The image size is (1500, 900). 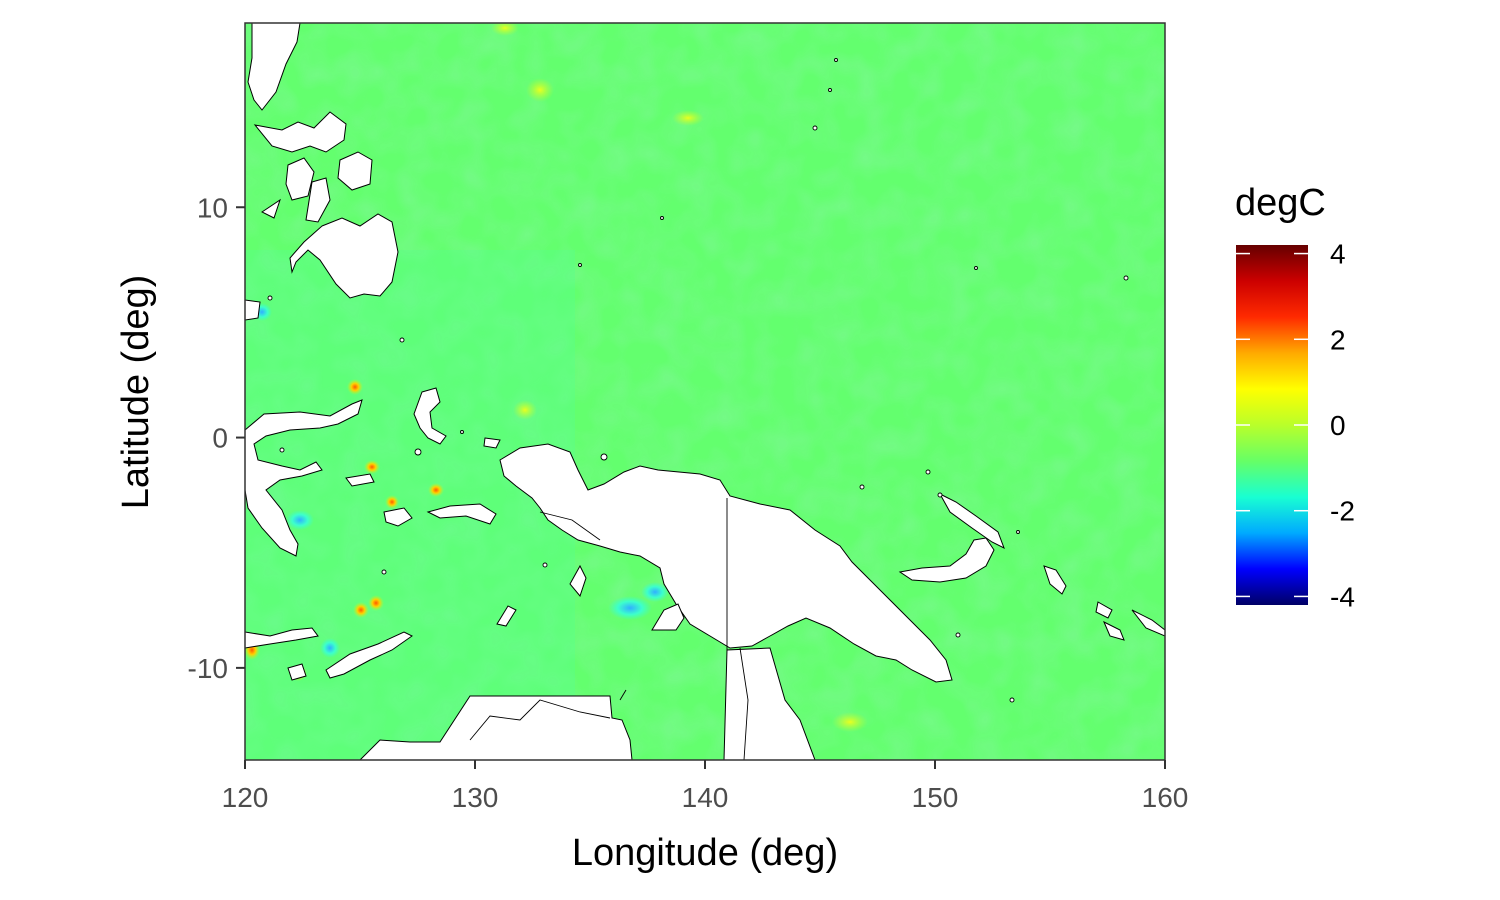 I want to click on x-tick-label: 140, so click(x=705, y=797).